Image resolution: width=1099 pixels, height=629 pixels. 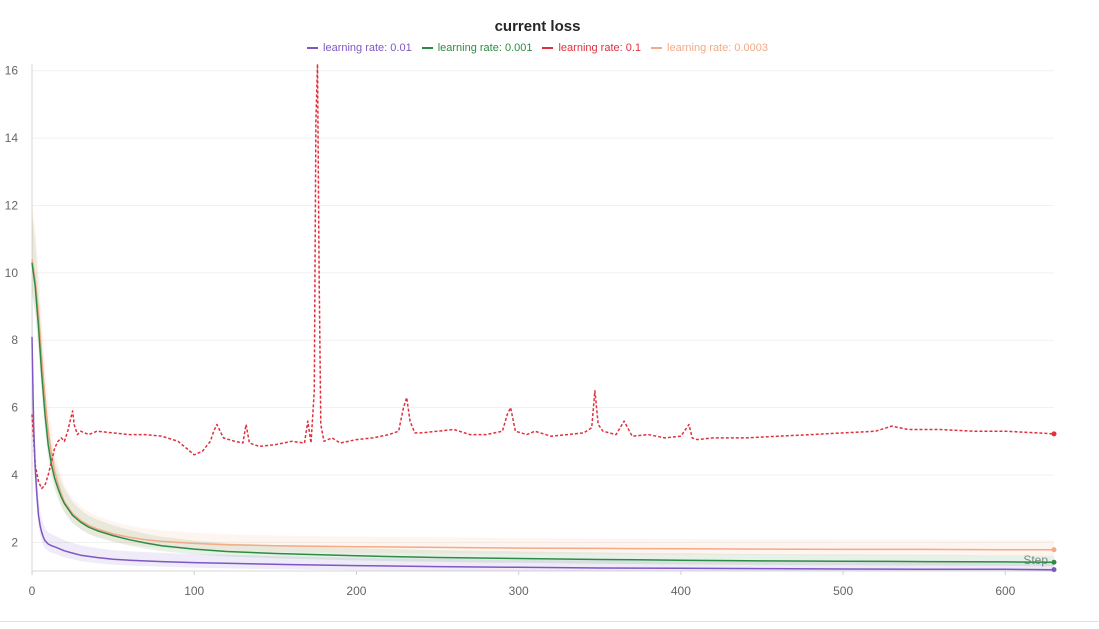 What do you see at coordinates (1005, 591) in the screenshot?
I see `x-tick-label: 600` at bounding box center [1005, 591].